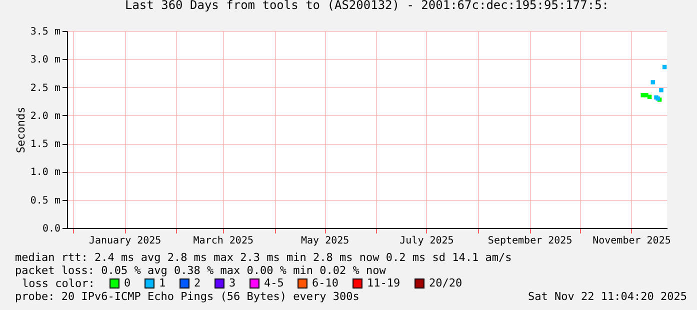 The height and width of the screenshot is (310, 697). What do you see at coordinates (325, 283) in the screenshot?
I see `legend-label: 6-10` at bounding box center [325, 283].